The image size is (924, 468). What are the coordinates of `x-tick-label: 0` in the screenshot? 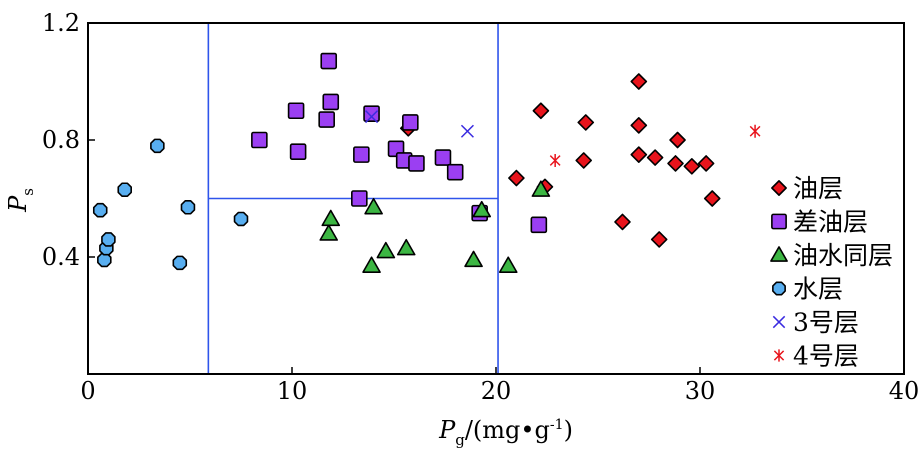 It's located at (87, 391).